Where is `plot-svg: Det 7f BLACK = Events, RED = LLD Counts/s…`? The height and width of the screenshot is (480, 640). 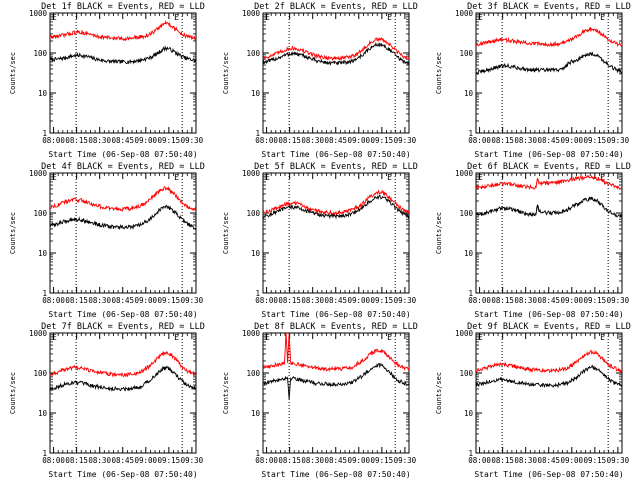 plot-svg: Det 7f BLACK = Events, RED = LLD Counts/s… is located at coordinates (107, 400).